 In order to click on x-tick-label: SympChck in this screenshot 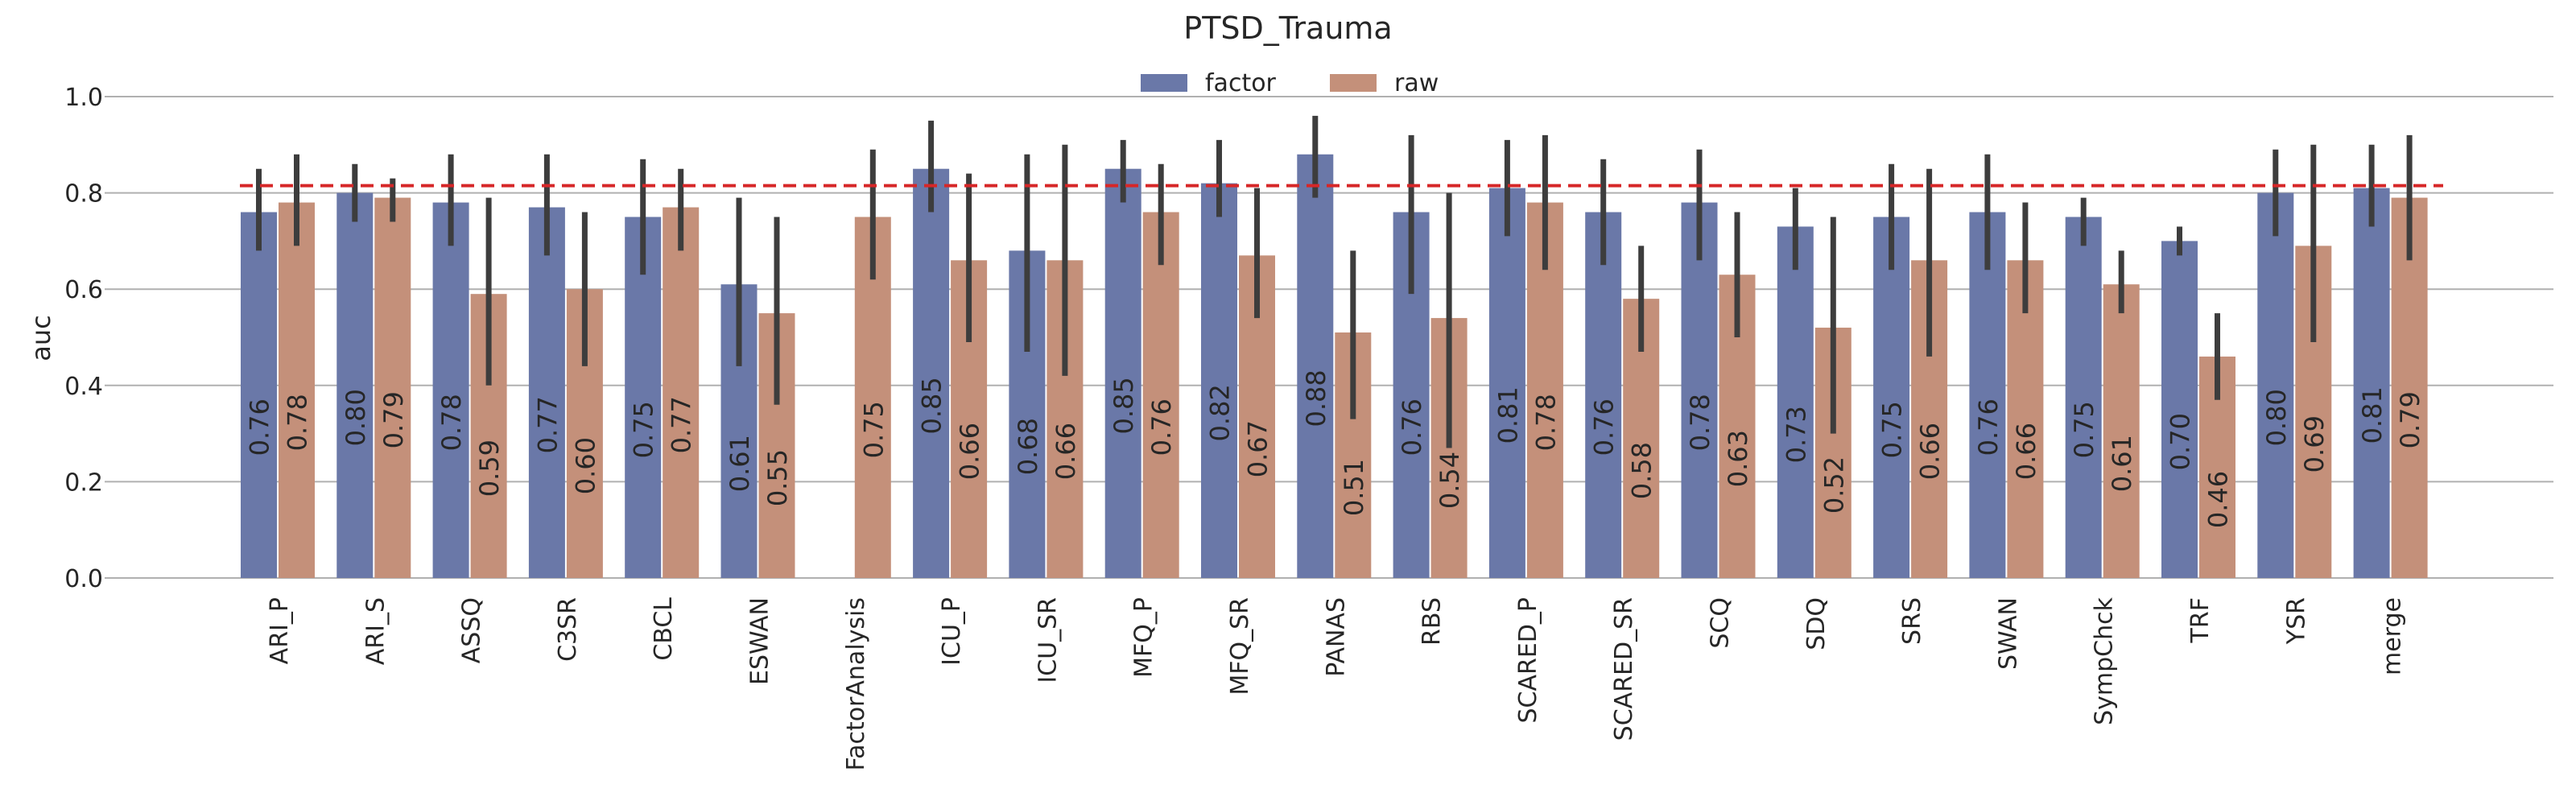, I will do `click(2105, 661)`.